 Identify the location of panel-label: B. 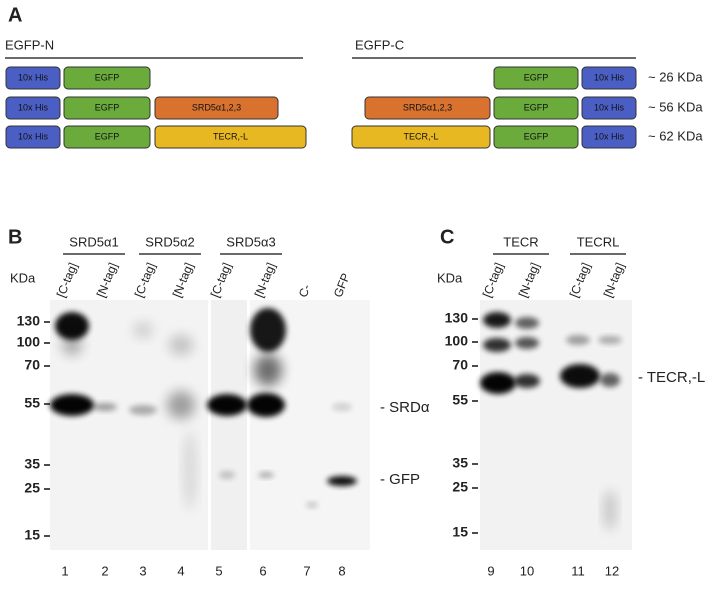
(15, 237).